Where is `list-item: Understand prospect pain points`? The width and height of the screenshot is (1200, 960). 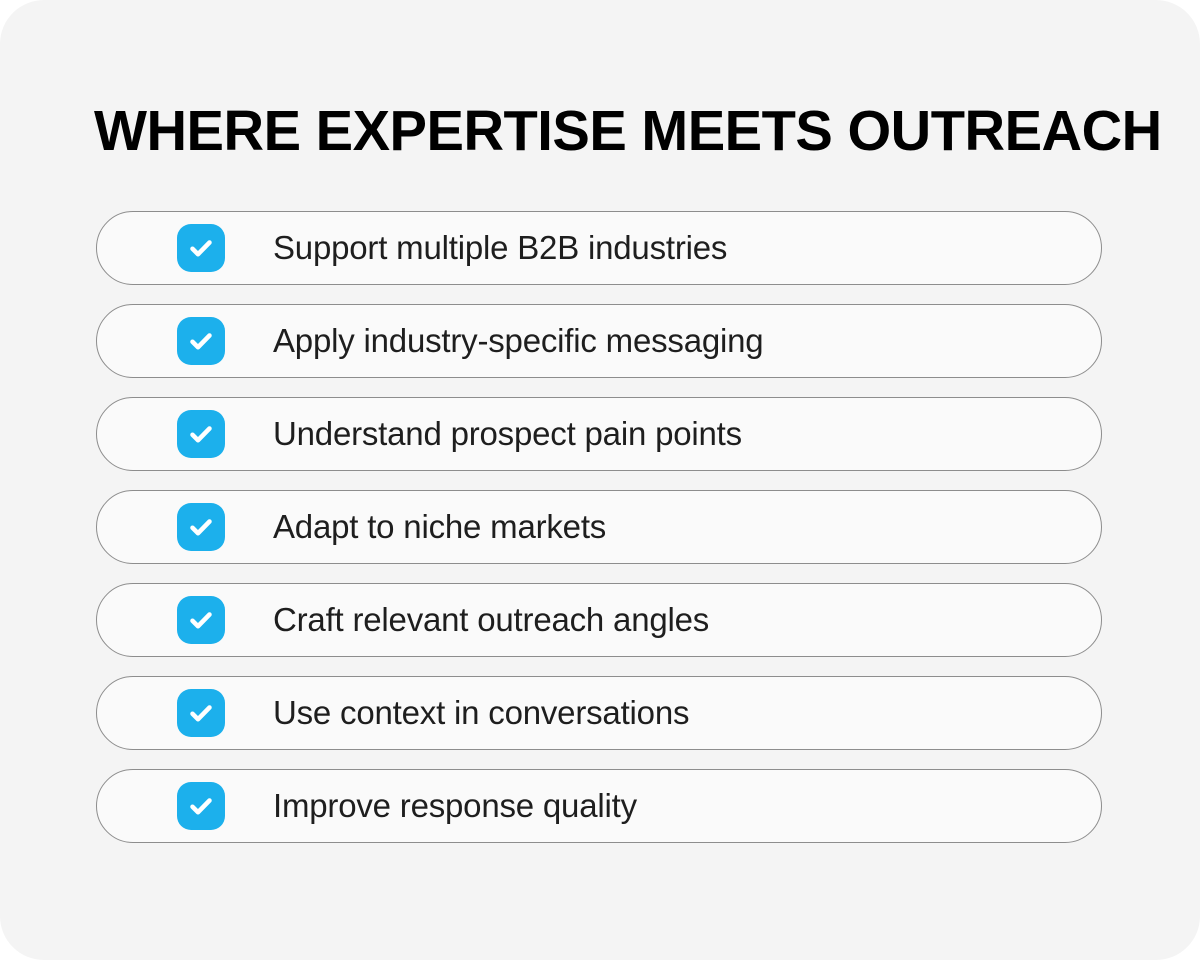 list-item: Understand prospect pain points is located at coordinates (599, 434).